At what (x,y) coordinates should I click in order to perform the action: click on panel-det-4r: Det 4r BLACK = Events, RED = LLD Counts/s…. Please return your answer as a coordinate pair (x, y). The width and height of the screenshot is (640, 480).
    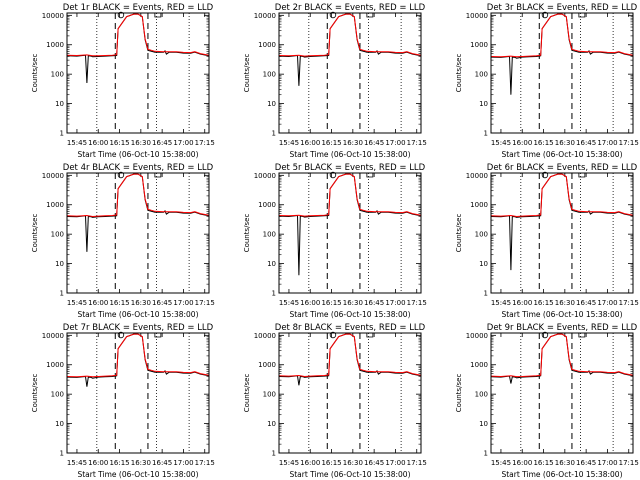
    Looking at the image, I should click on (123, 241).